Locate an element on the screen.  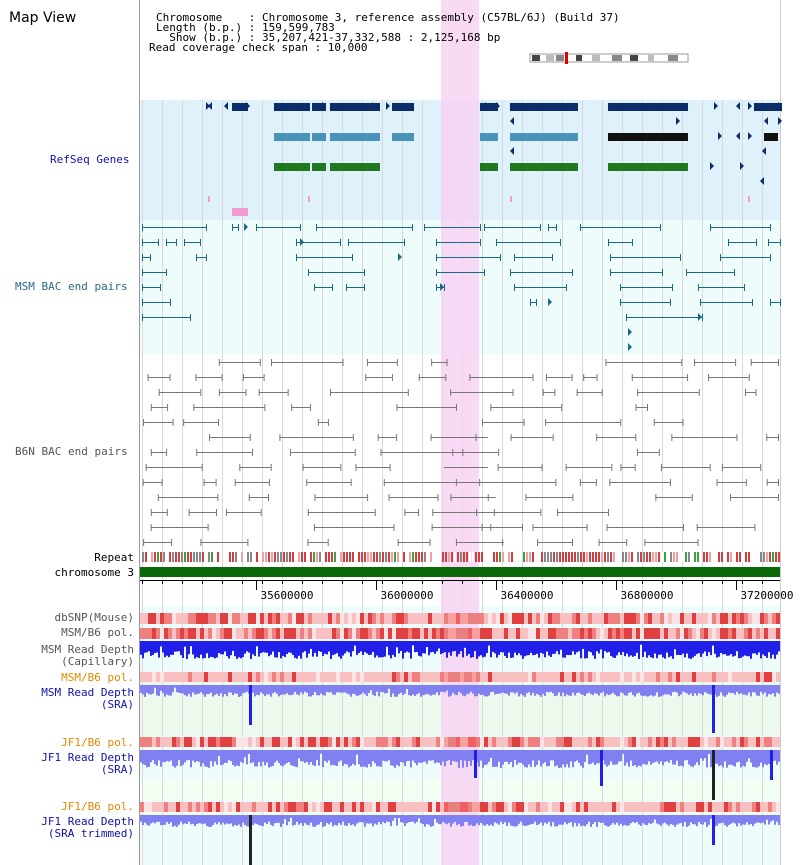
track-label-refseq: RefSeq Genes is located at coordinates (90, 159).